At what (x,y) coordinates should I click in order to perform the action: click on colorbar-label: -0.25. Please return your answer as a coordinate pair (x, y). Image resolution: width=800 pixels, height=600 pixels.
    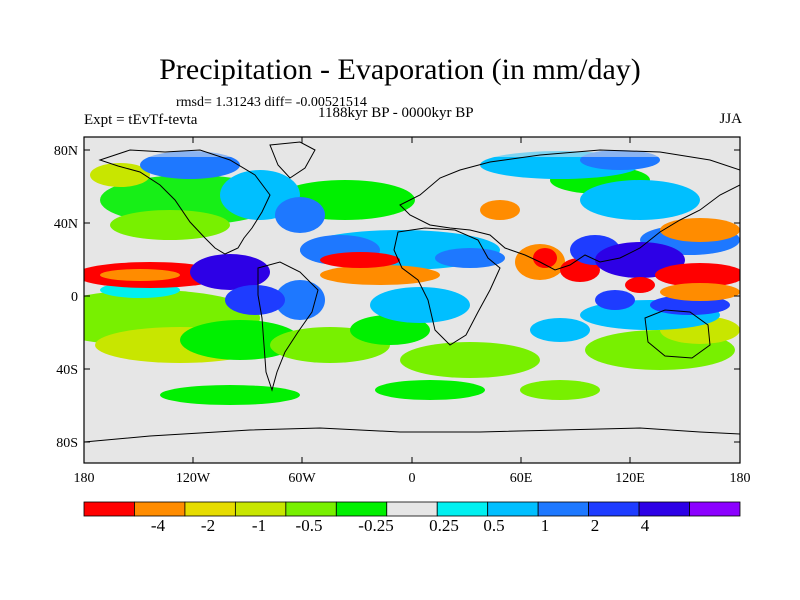
    Looking at the image, I should click on (375, 525).